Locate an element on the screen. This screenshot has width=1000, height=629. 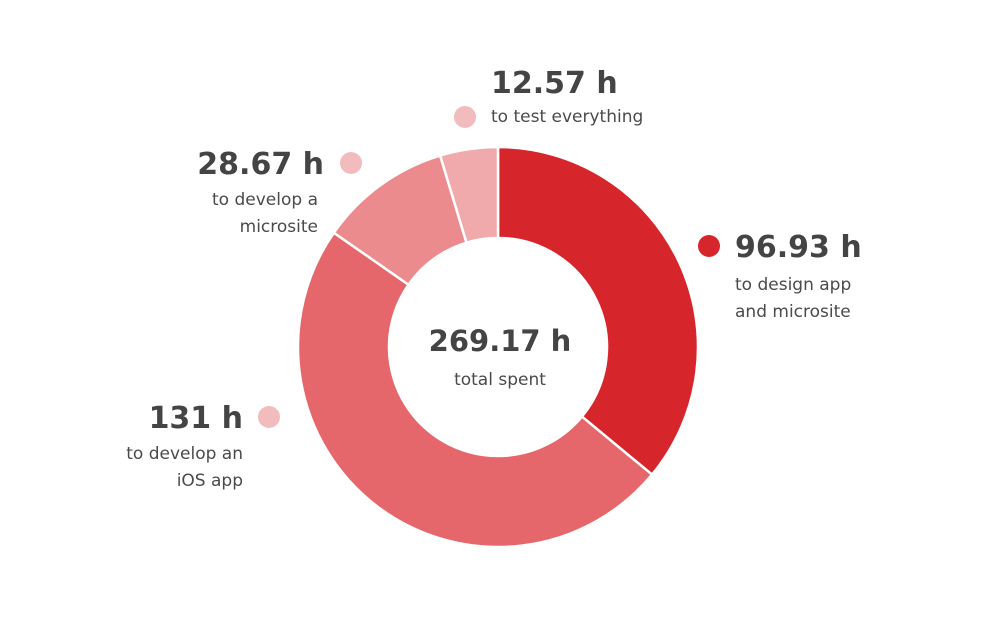
legend-dot-microsite is located at coordinates (351, 163).